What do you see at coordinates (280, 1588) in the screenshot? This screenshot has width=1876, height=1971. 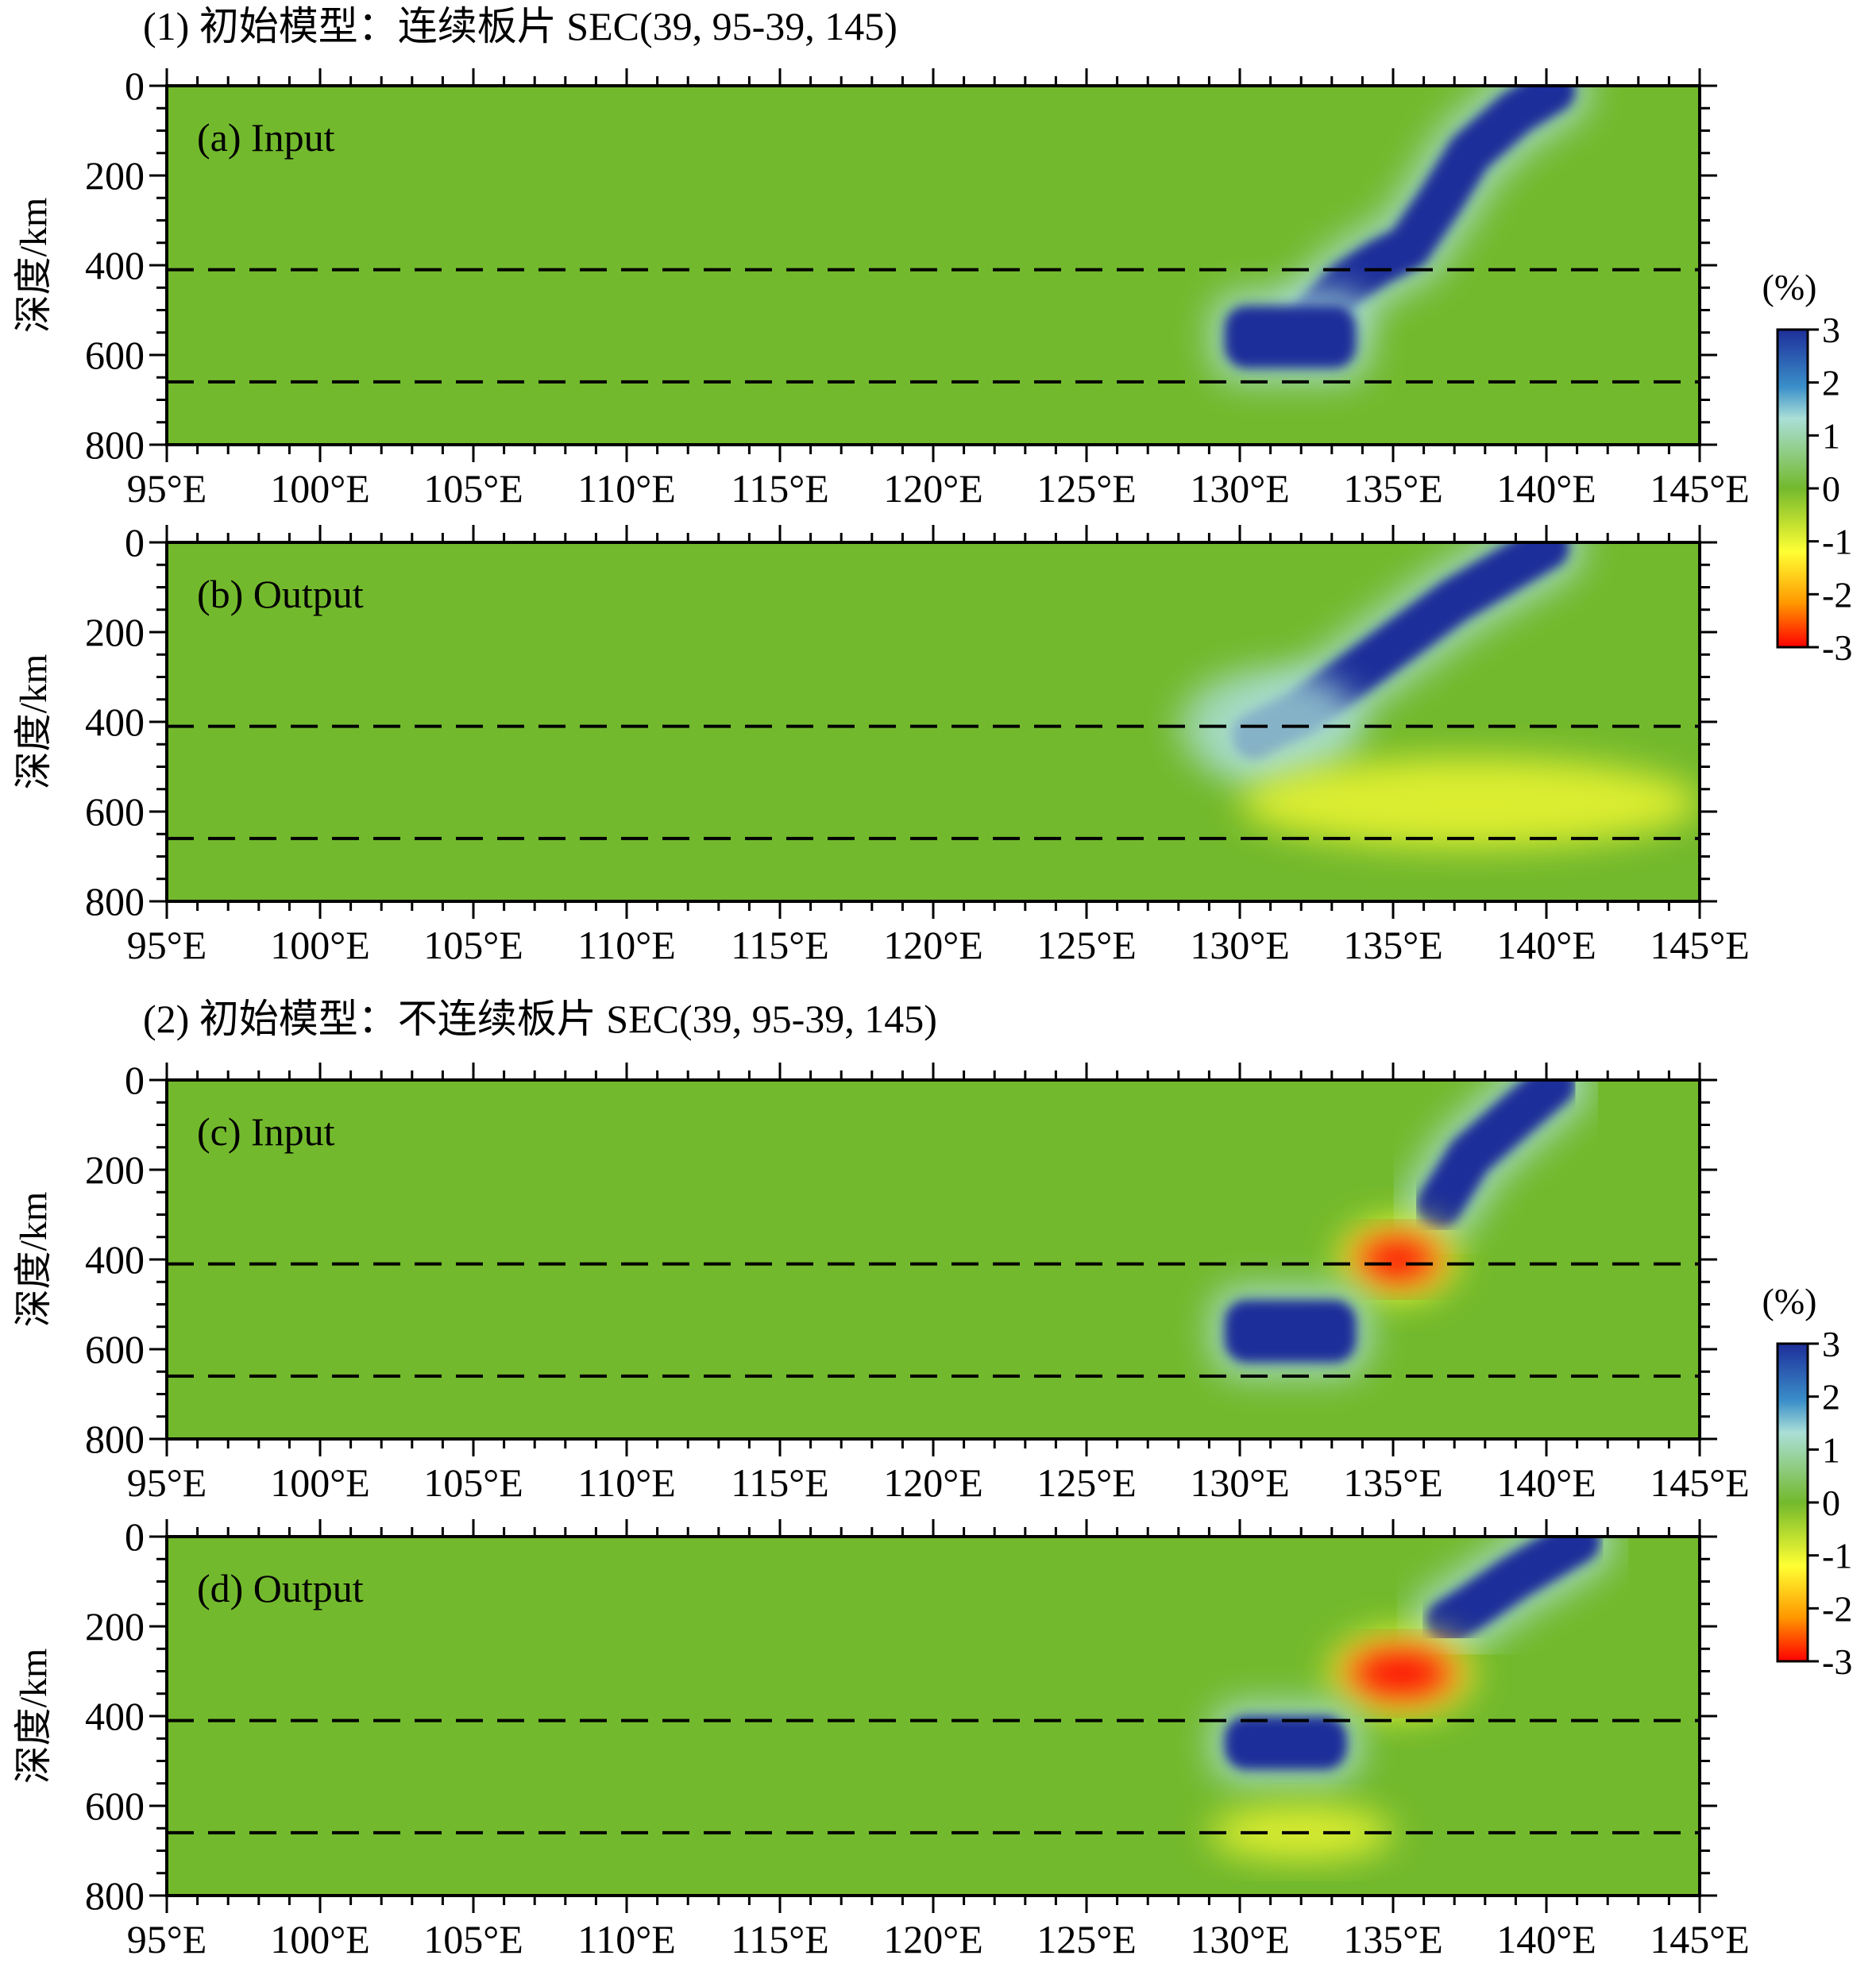 I see `panel-label: (d) Output` at bounding box center [280, 1588].